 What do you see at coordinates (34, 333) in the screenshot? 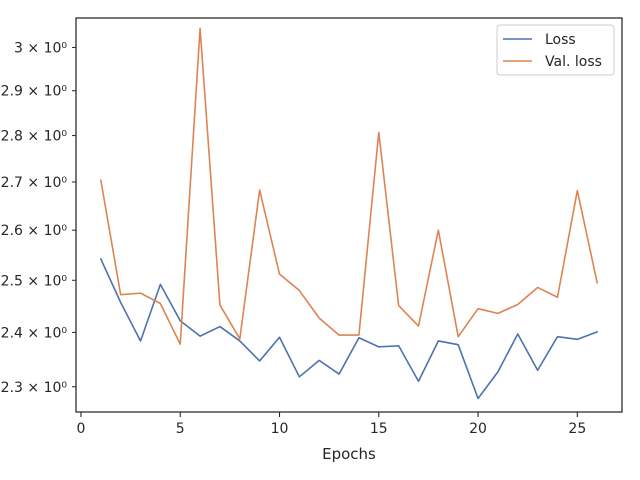
I see `y-tick-label: 2.4 × 10⁰` at bounding box center [34, 333].